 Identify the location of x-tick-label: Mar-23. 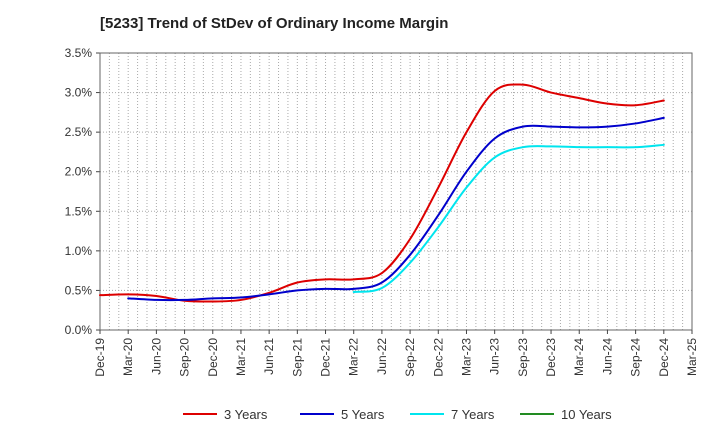
(466, 357).